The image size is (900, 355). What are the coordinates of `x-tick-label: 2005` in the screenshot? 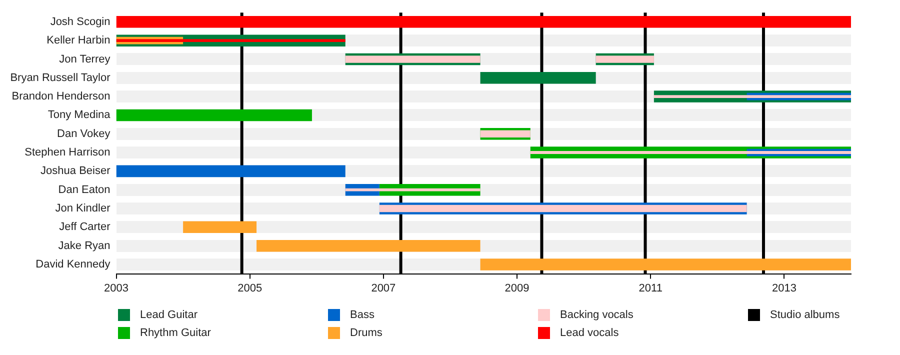 It's located at (250, 288).